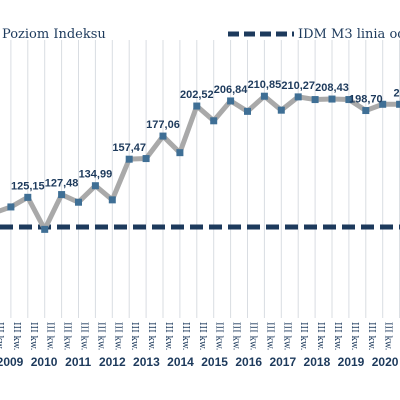 The image size is (400, 400). Describe the element at coordinates (231, 90) in the screenshot. I see `data-label: 206,84` at that location.